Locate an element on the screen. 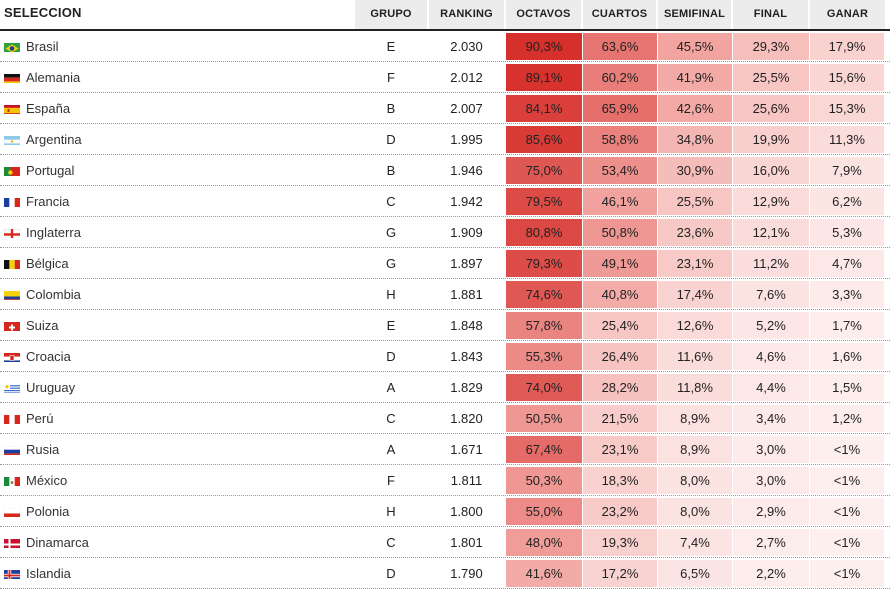  table-row: Francia C 1.942 79,5% 46,1% 25,5% 12,9% 6,2% is located at coordinates (445, 201).